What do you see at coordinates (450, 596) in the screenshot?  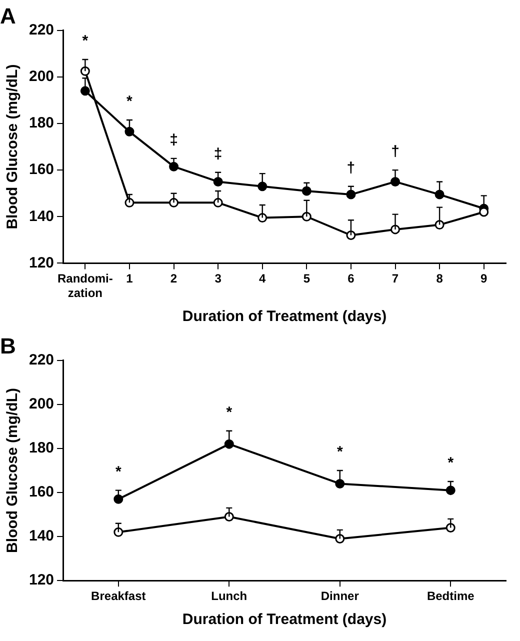 I see `x-tick-label: Bedtime` at bounding box center [450, 596].